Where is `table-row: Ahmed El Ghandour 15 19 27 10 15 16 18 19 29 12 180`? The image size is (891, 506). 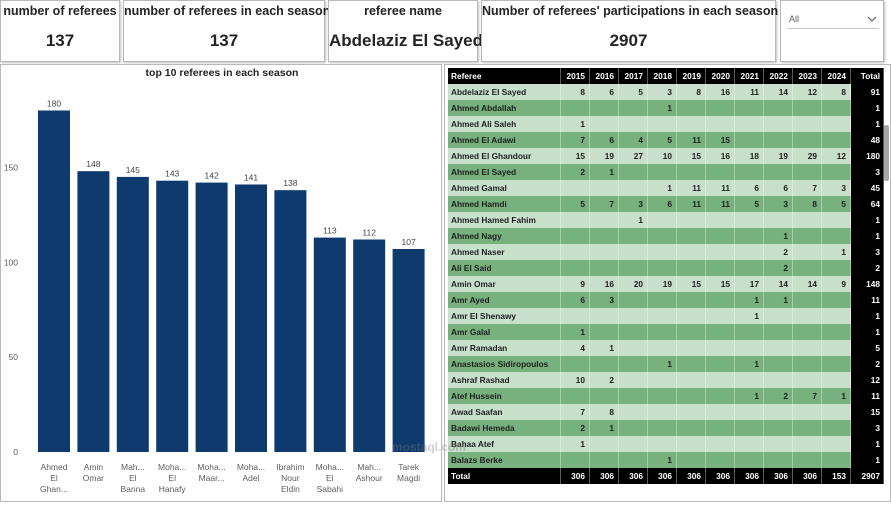 table-row: Ahmed El Ghandour 15 19 27 10 15 16 18 19 29 12 180 is located at coordinates (666, 156).